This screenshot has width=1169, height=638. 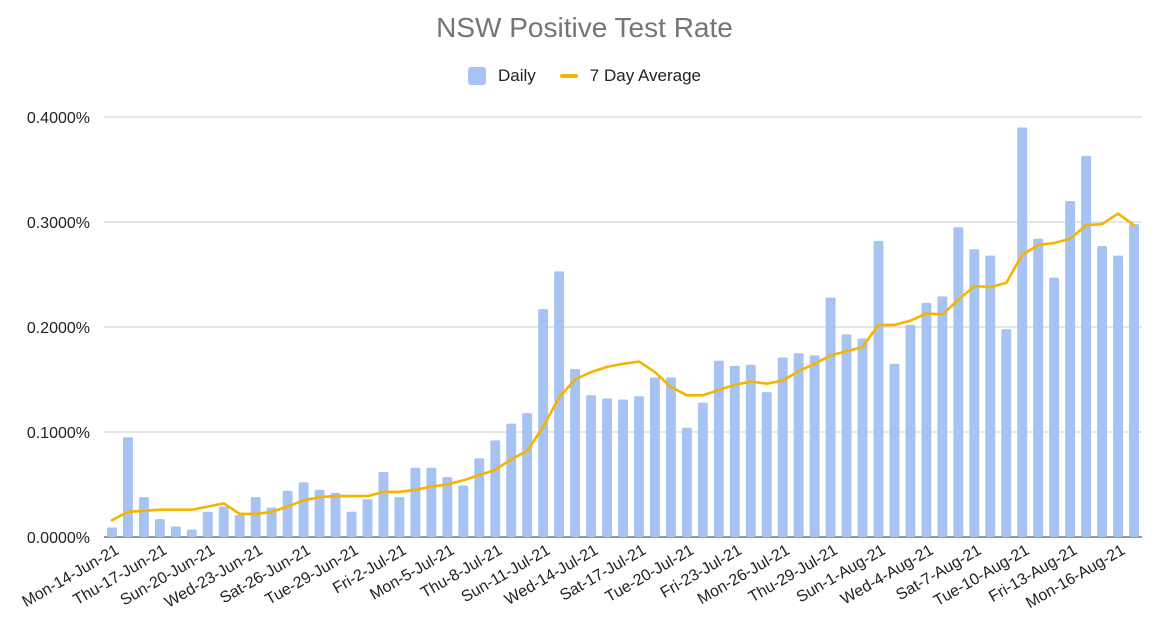 I want to click on legend-item-7-day-average: 7 Day Average, so click(x=630, y=76).